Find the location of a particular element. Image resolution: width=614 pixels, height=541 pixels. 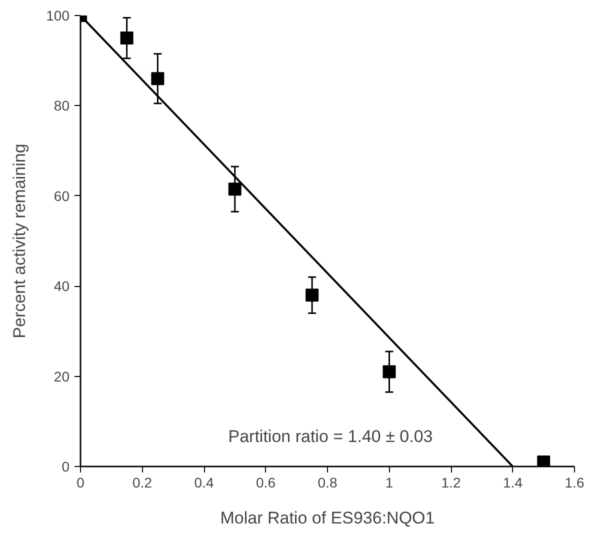

x-tick-label: 0.4 is located at coordinates (204, 482).